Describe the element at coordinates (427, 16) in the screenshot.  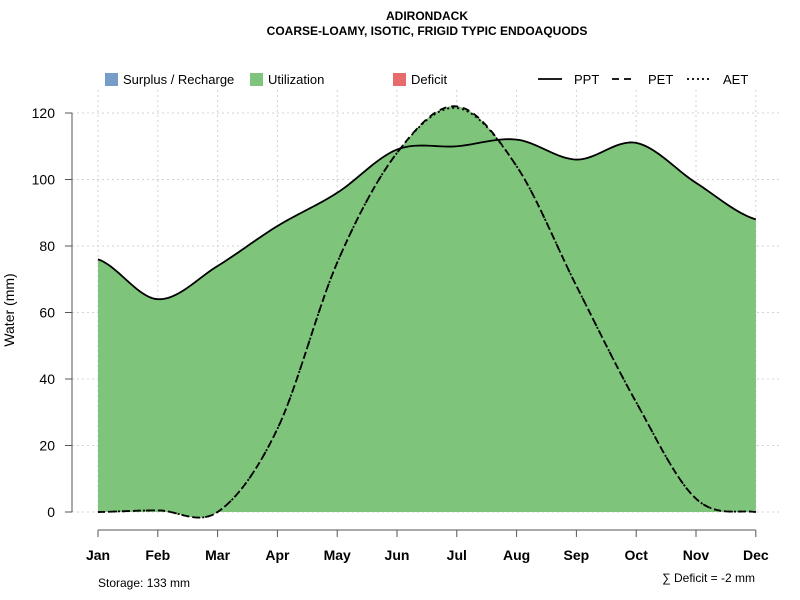
I see `chart-title: ADIRONDACK` at that location.